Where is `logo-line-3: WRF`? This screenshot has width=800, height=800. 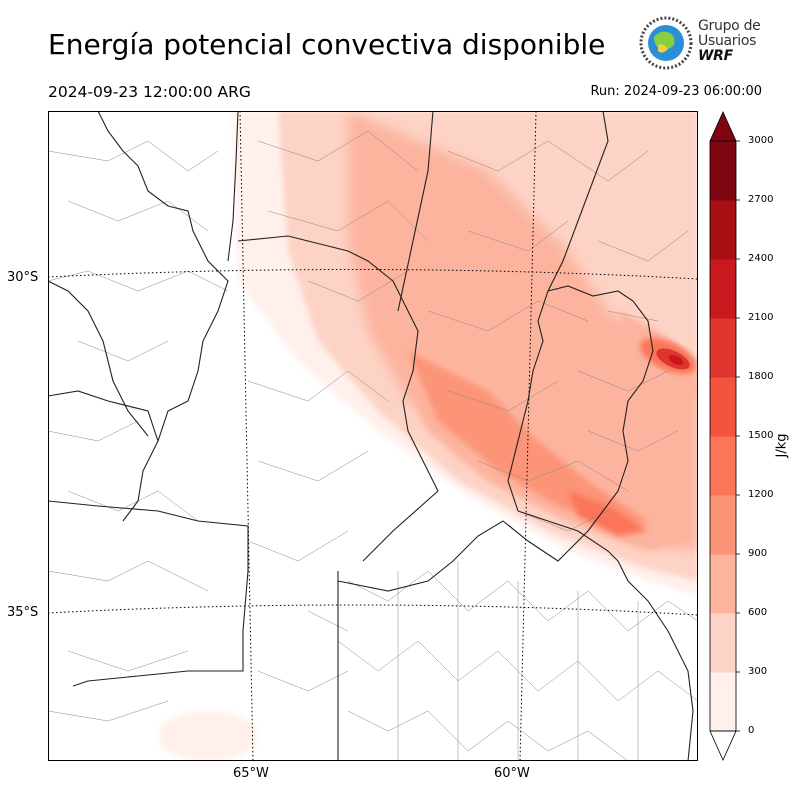 logo-line-3: WRF is located at coordinates (715, 56).